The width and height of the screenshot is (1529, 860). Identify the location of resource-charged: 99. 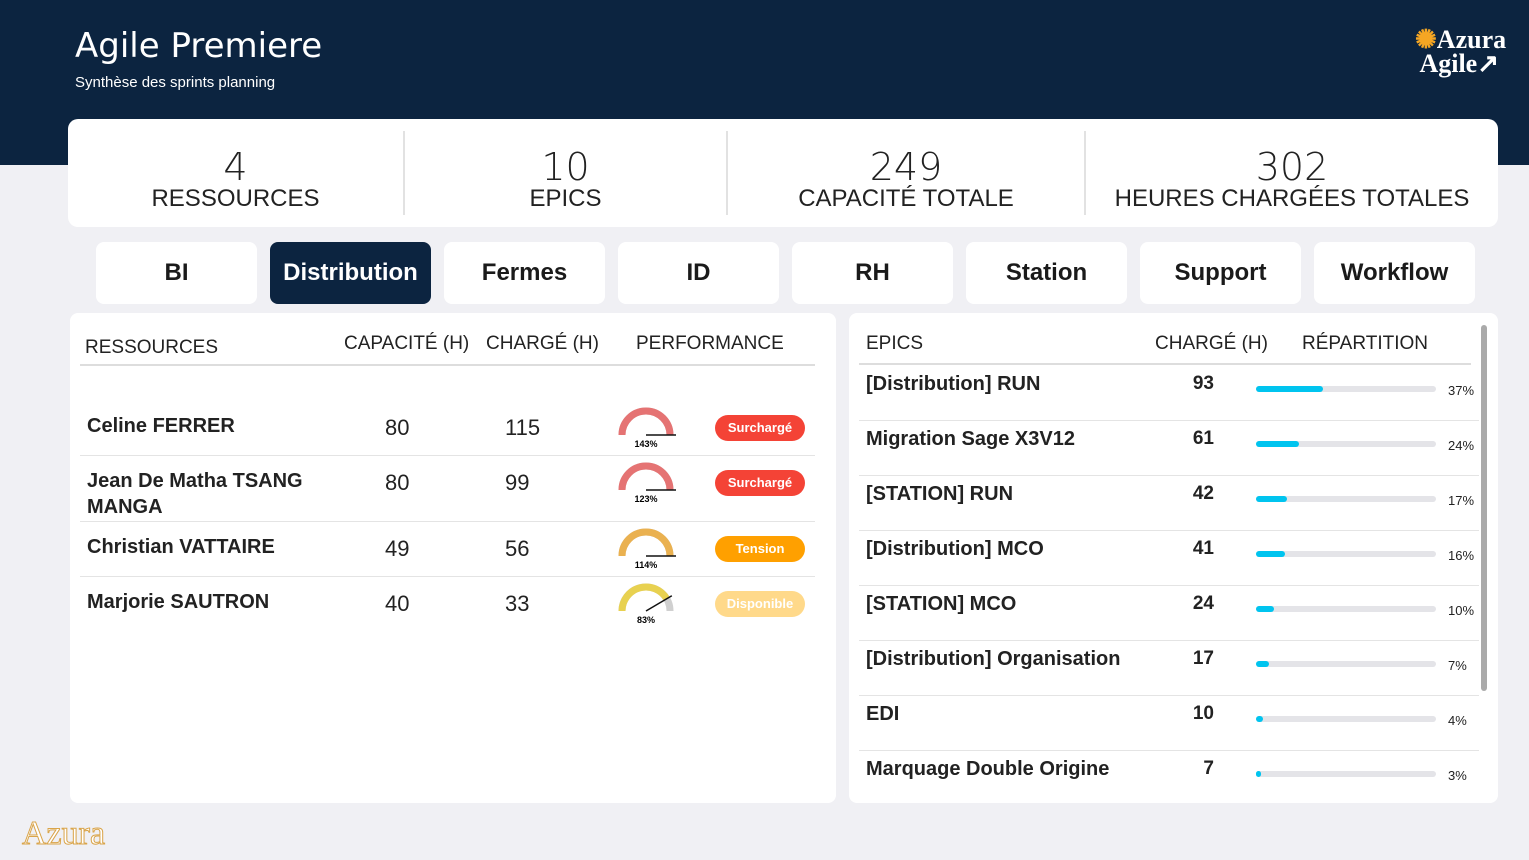
(517, 482).